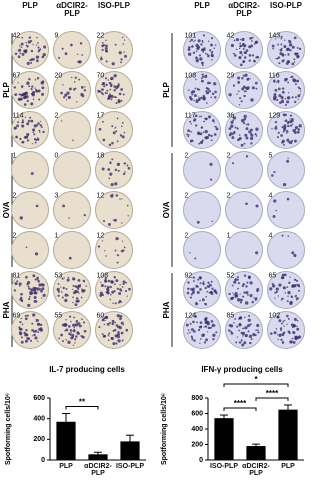 The width and height of the screenshot is (320, 500). What do you see at coordinates (17, 315) in the screenshot?
I see `spot-count: 69` at bounding box center [17, 315].